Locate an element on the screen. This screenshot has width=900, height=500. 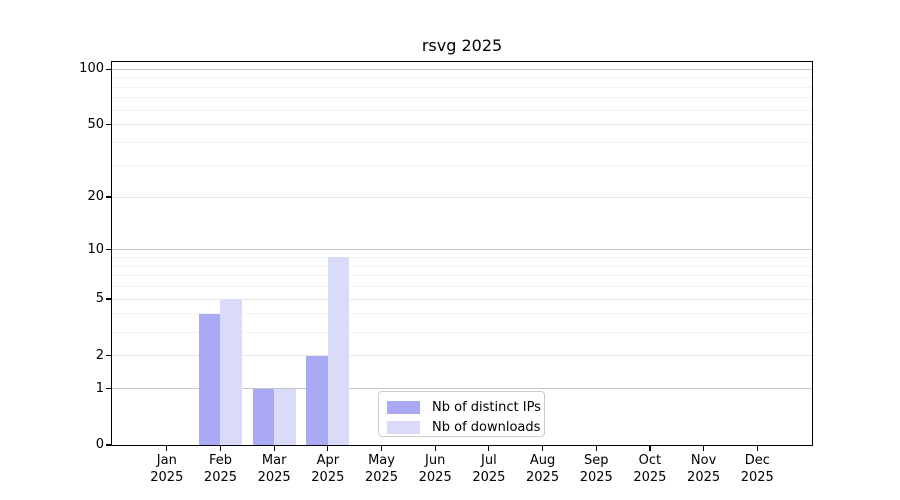
y-tick-label: 10 is located at coordinates (95, 249).